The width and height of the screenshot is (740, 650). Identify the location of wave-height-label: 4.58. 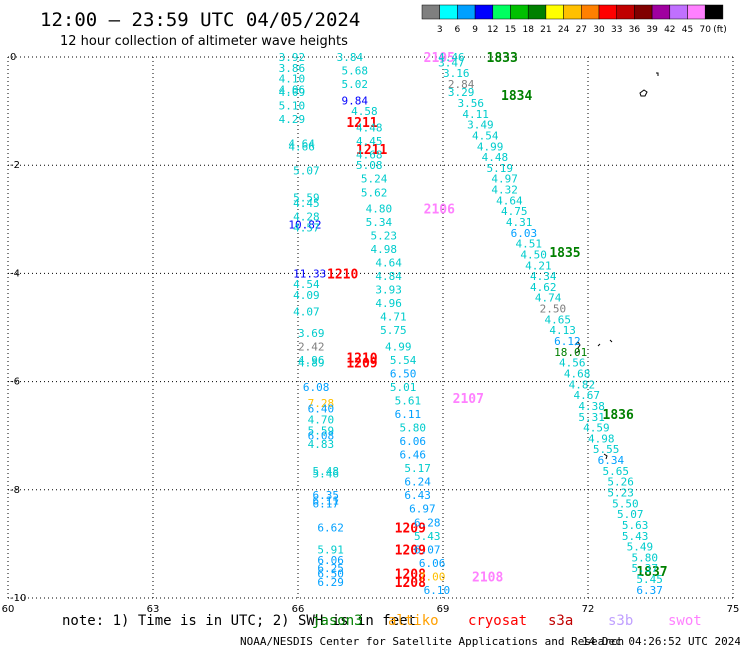
(364, 111).